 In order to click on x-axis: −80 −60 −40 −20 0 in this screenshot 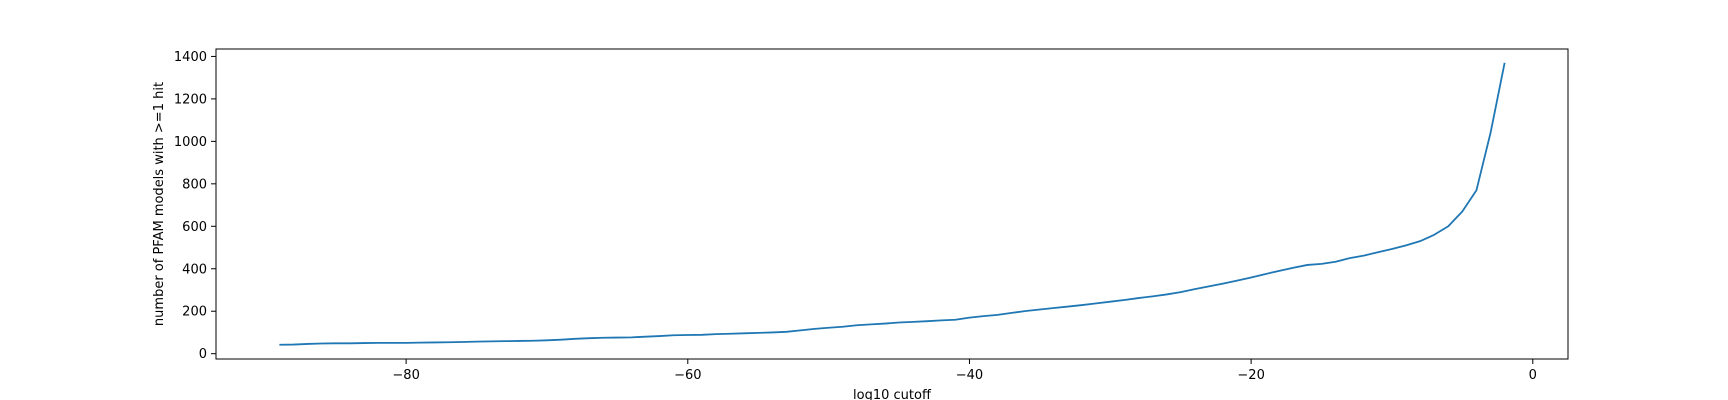, I will do `click(964, 371)`.